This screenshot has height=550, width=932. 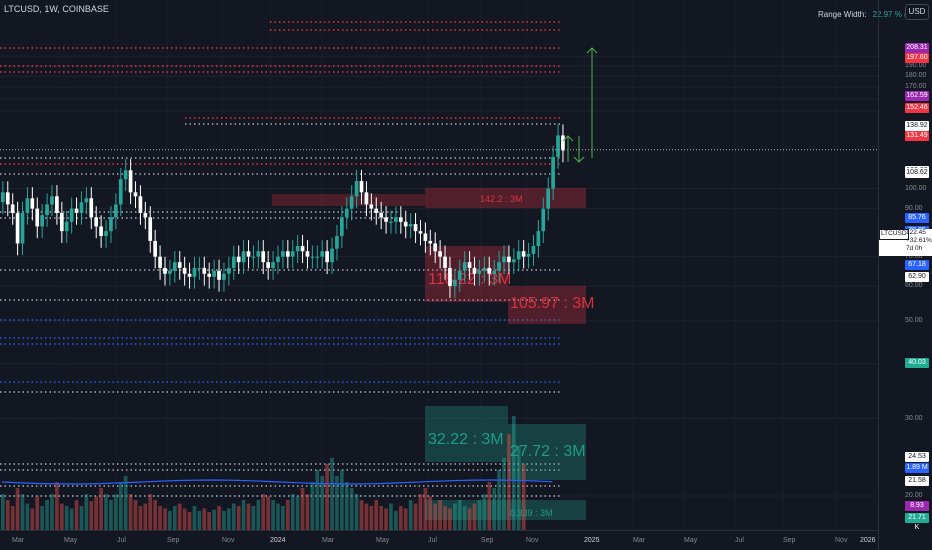 I want to click on price-level-badge: 85.76, so click(x=917, y=217).